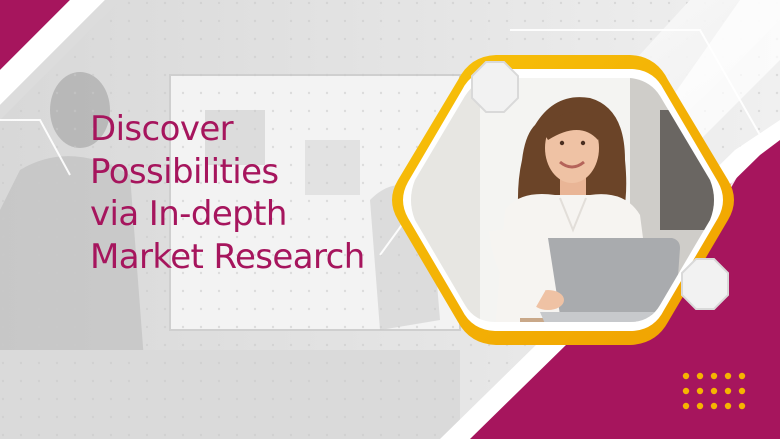 The width and height of the screenshot is (780, 439). I want to click on hexagon-icon, so click(495, 87).